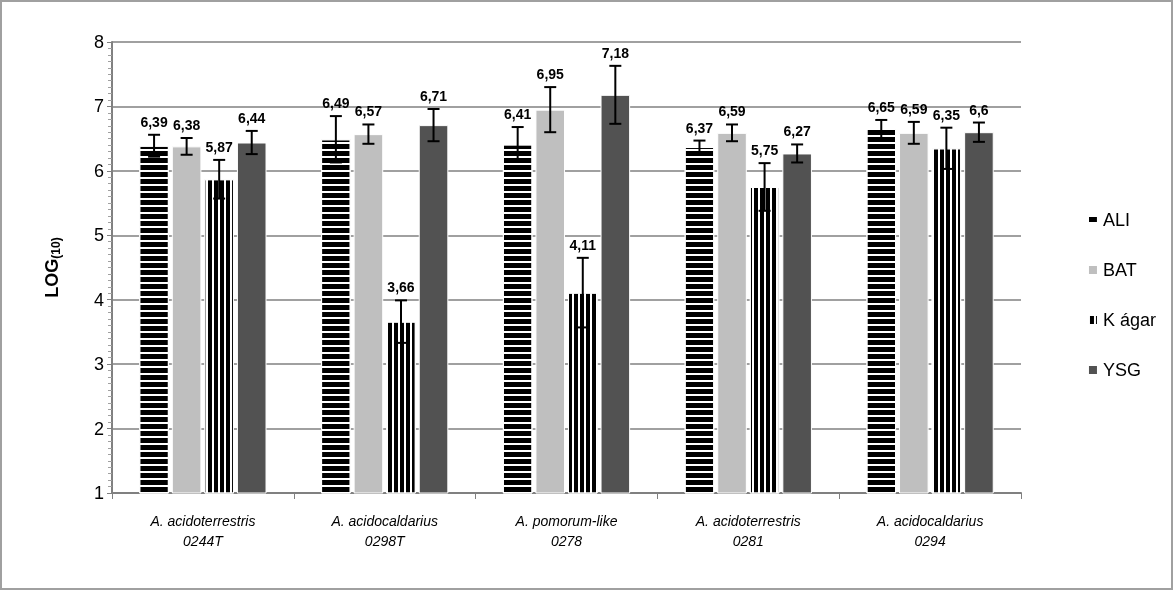 The height and width of the screenshot is (590, 1173). Describe the element at coordinates (797, 131) in the screenshot. I see `data-label: 6,27` at that location.